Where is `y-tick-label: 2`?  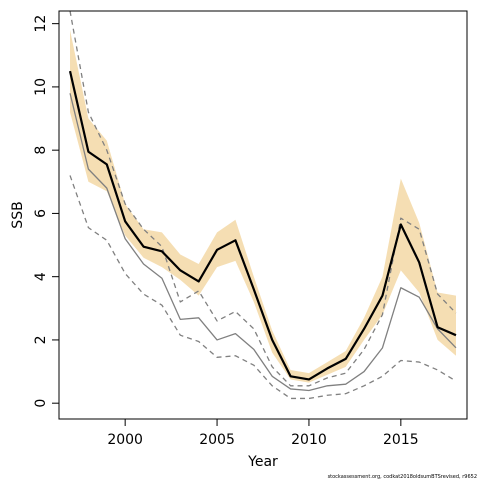 y-tick-label: 2 is located at coordinates (41, 339).